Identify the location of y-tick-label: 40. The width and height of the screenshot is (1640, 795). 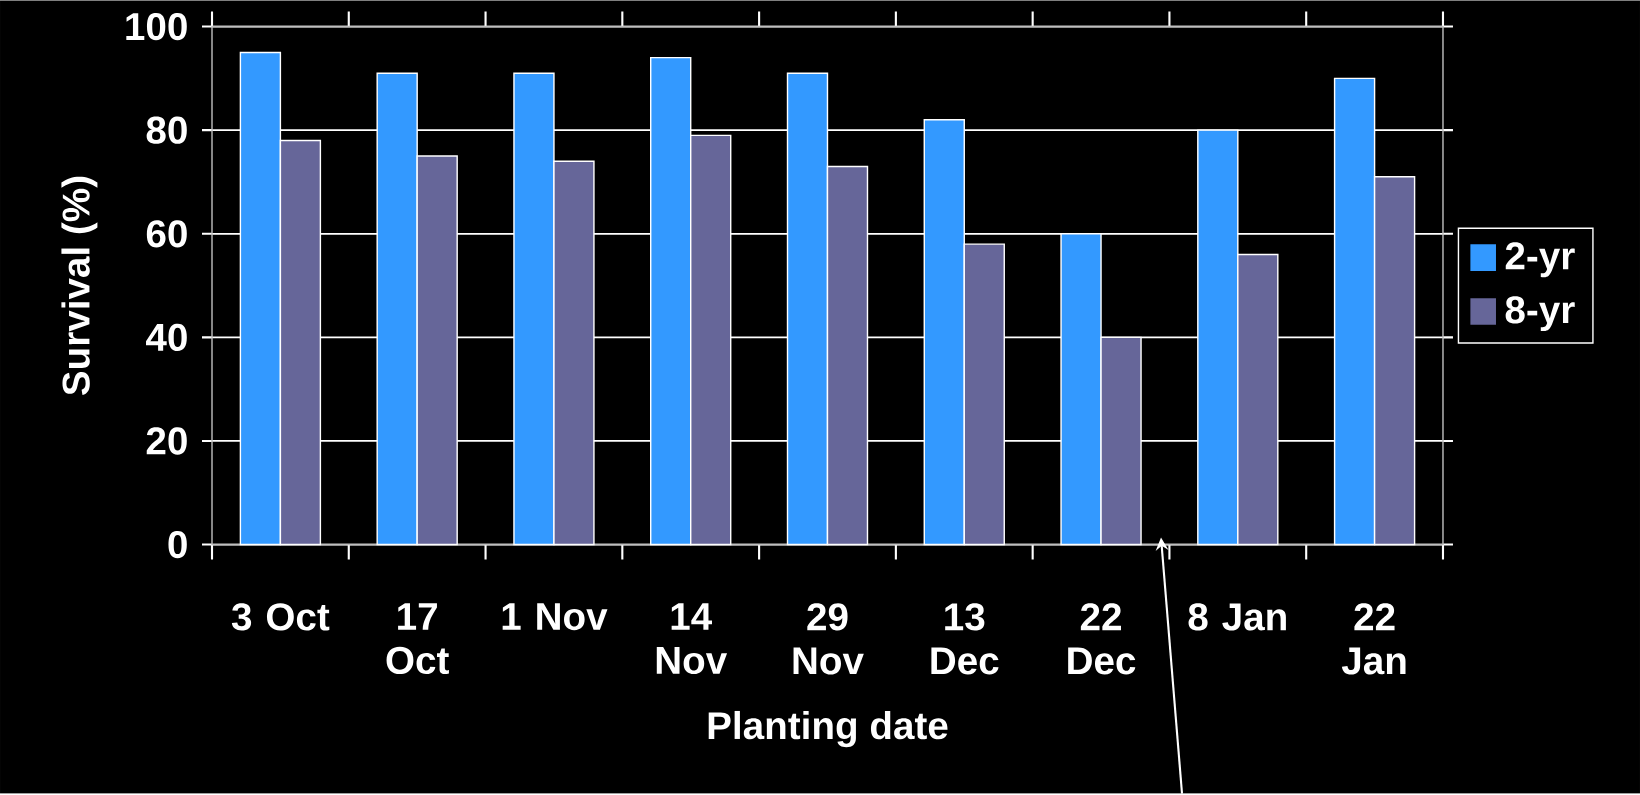
(166, 337).